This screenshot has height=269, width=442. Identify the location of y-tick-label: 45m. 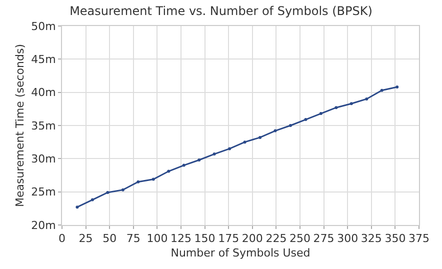
(43, 59).